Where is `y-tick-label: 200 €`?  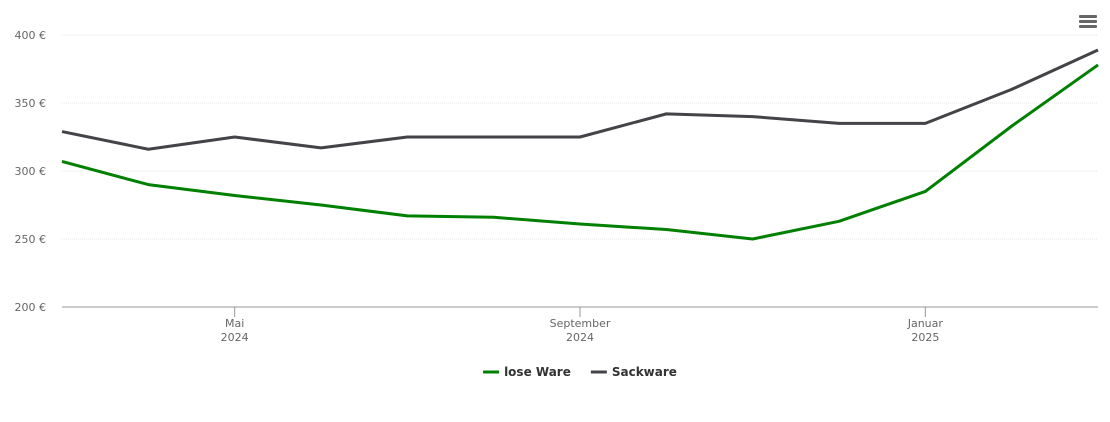
y-tick-label: 200 € is located at coordinates (31, 307).